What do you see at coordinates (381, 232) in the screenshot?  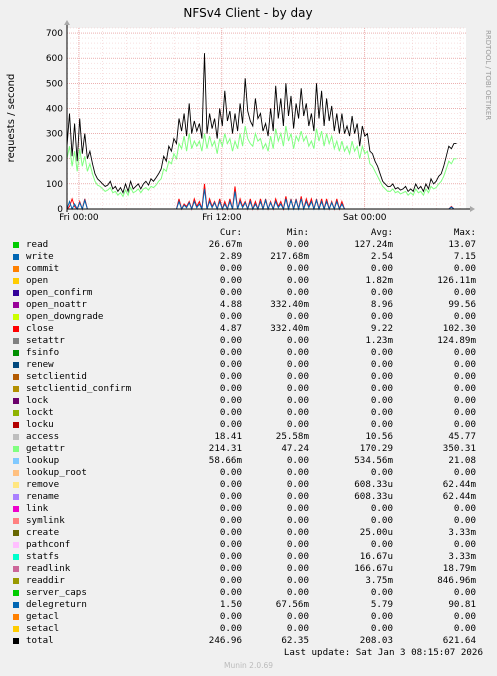 I see `legend-header-avg: Avg:` at bounding box center [381, 232].